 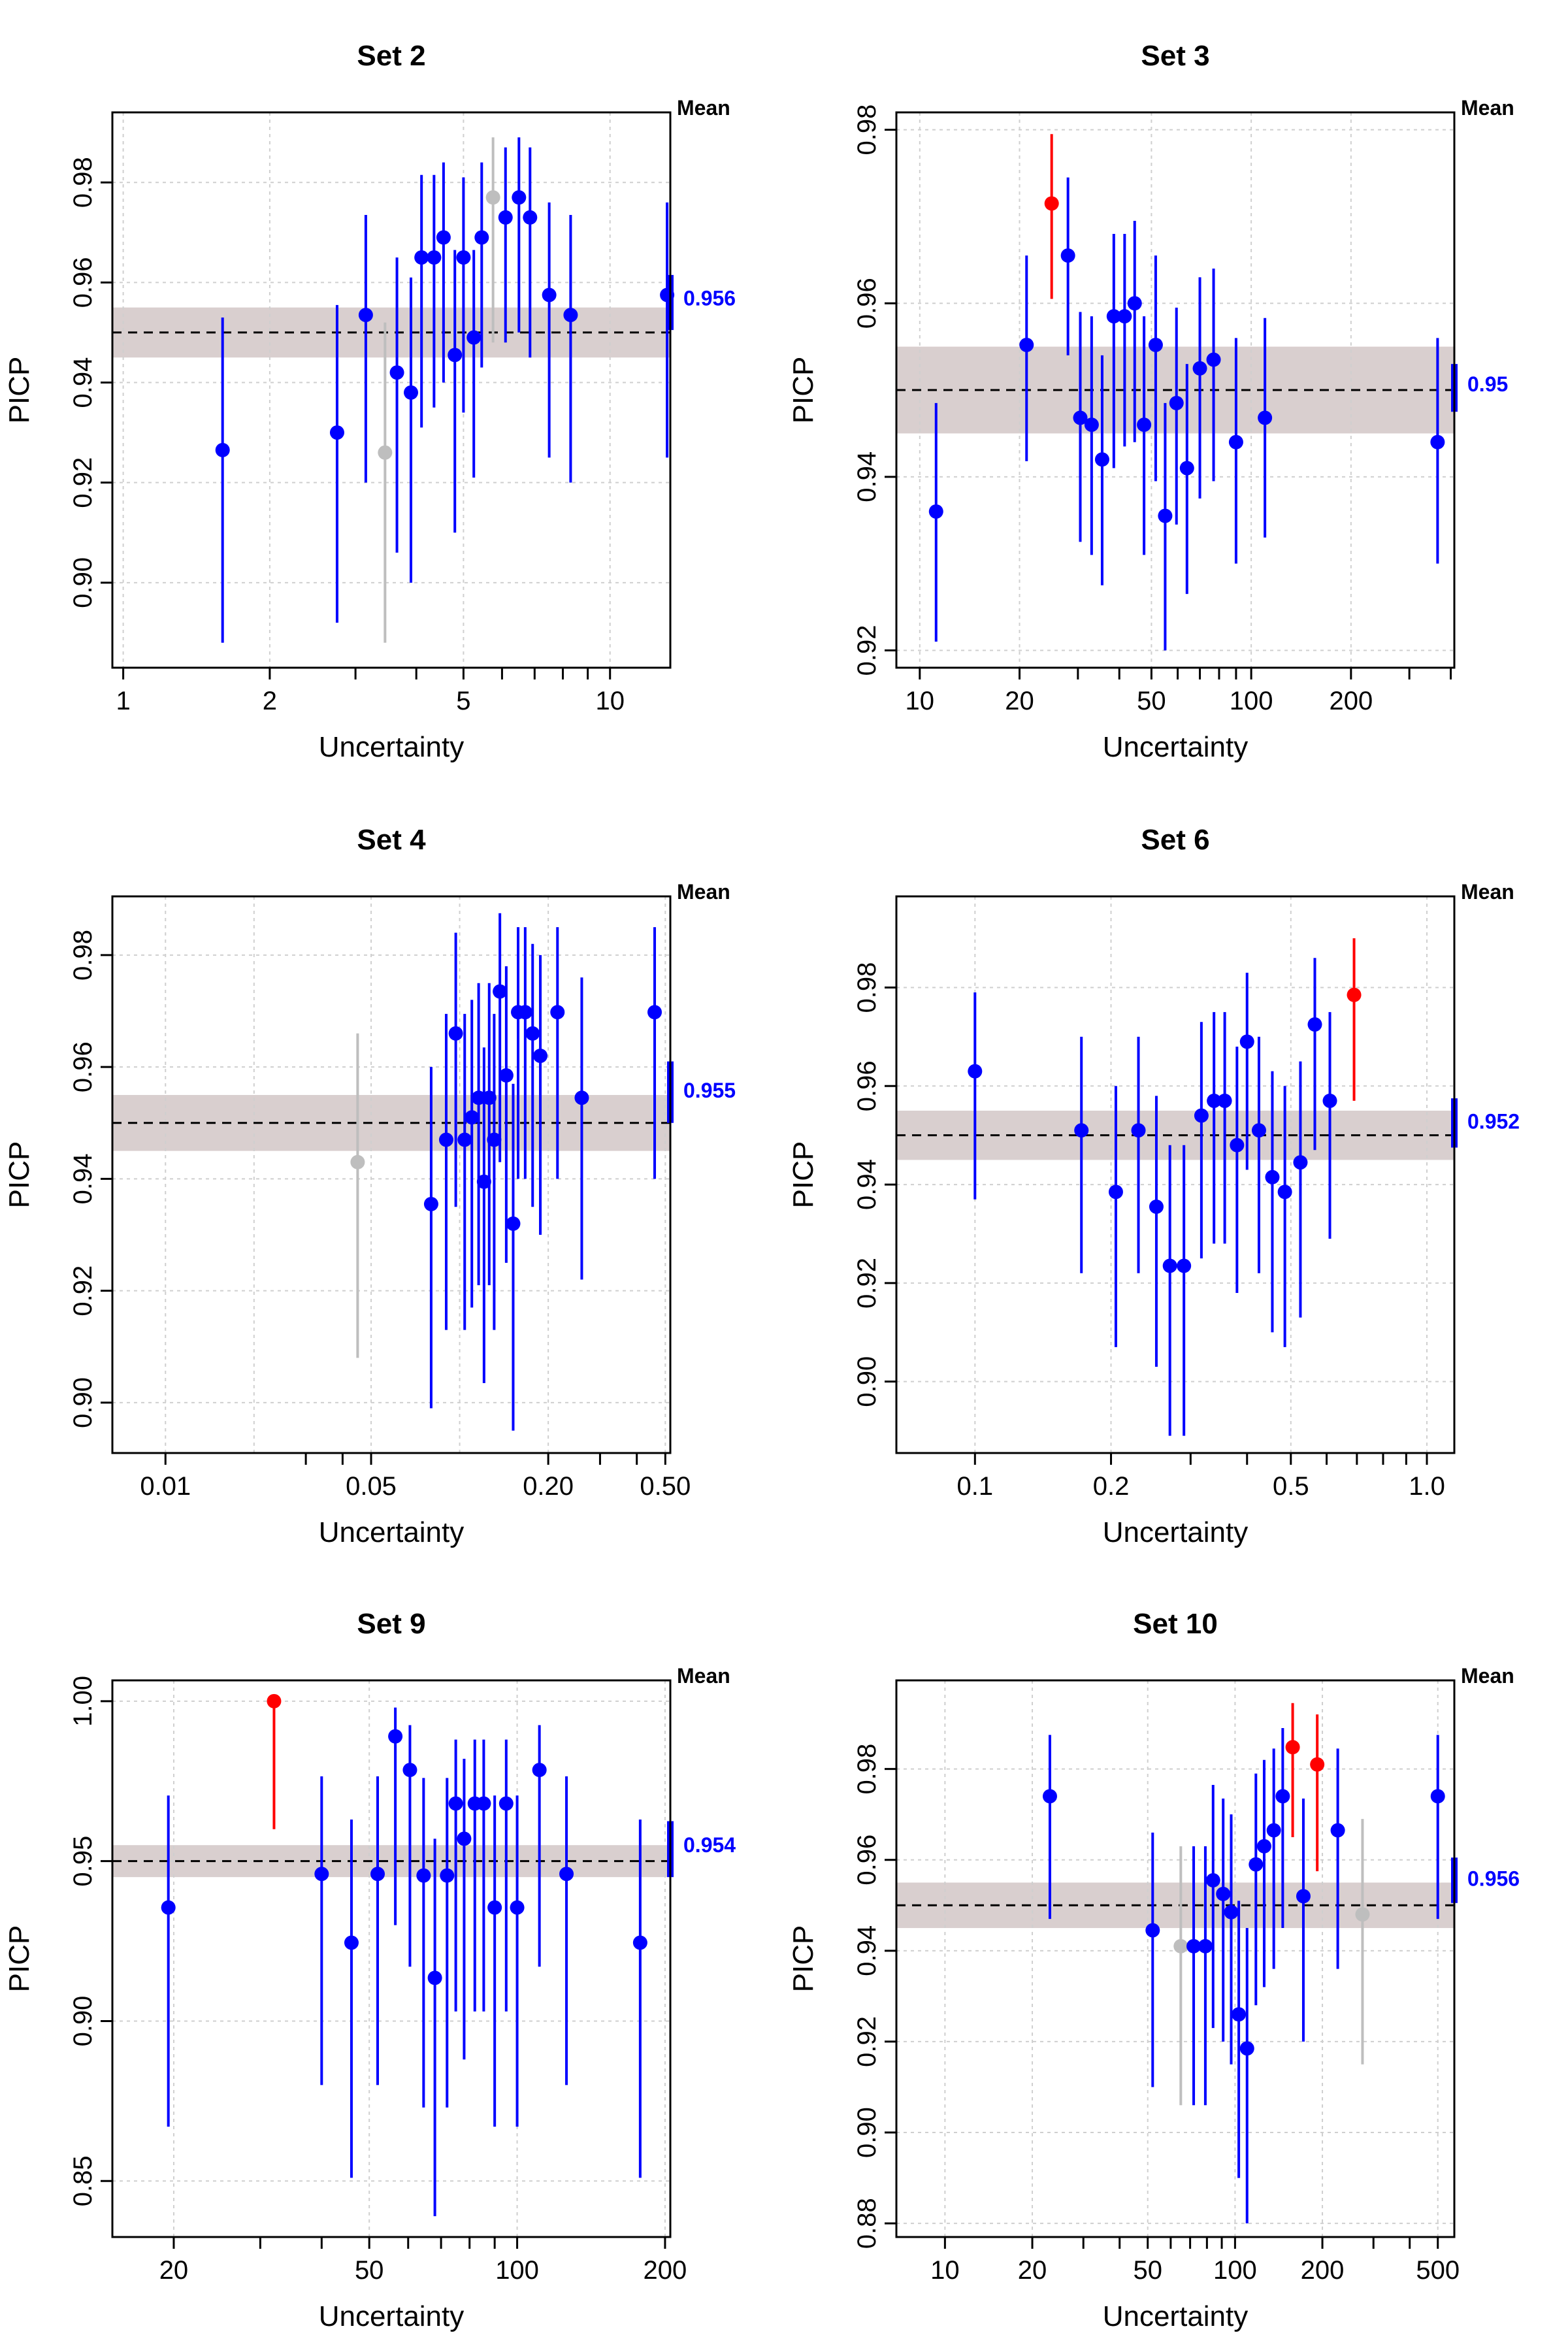 What do you see at coordinates (391, 840) in the screenshot?
I see `chart-title: Set 4` at bounding box center [391, 840].